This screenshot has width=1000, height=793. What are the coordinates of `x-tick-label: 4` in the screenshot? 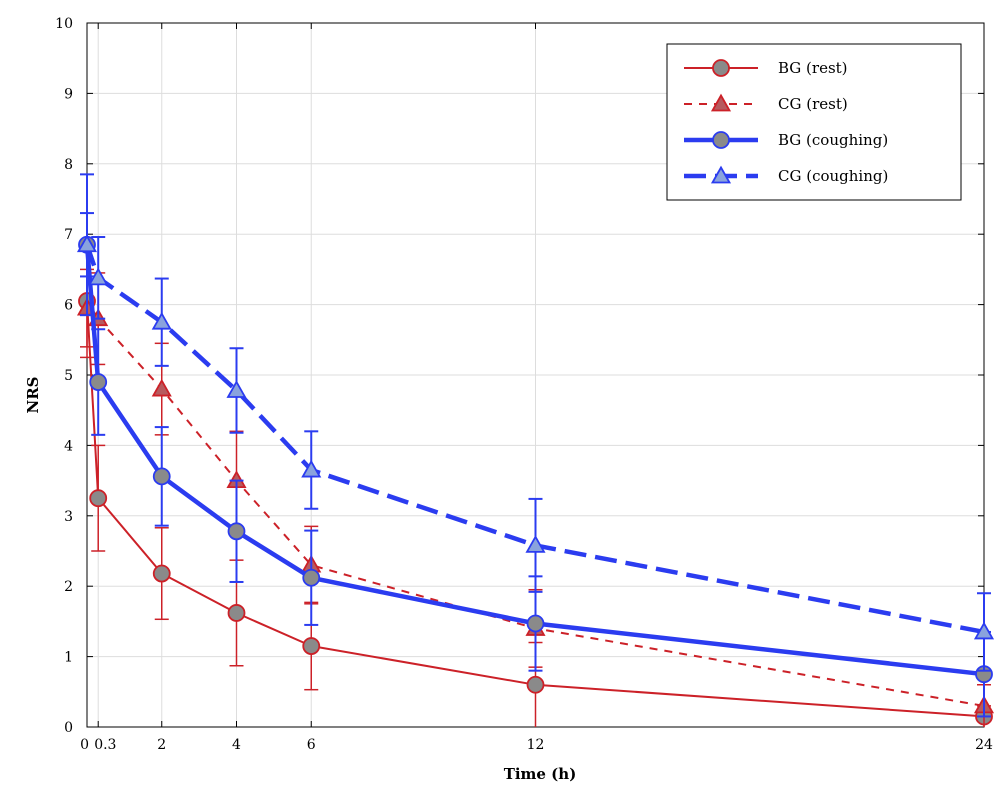 It's located at (236, 745).